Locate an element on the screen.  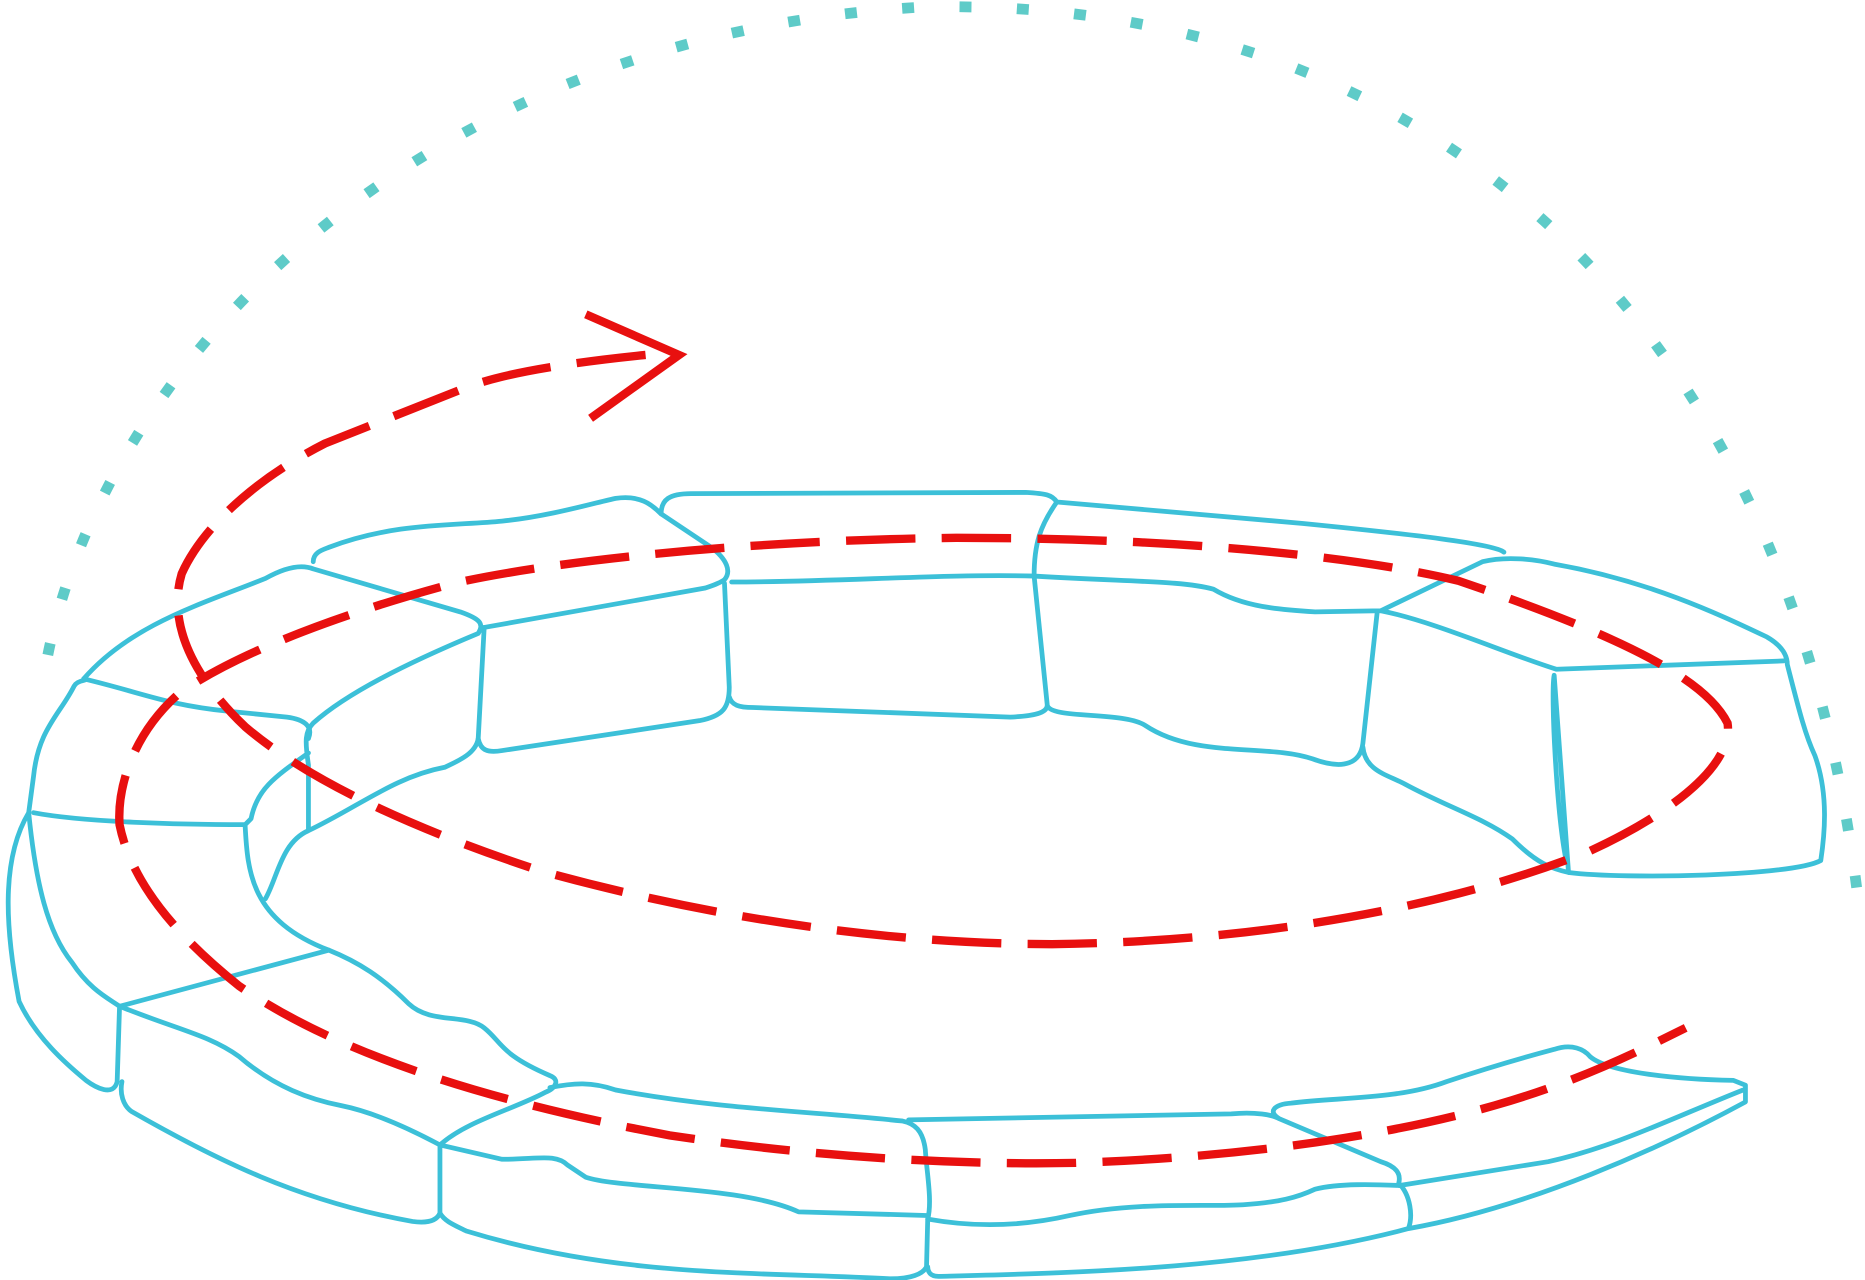
ring-left-upper-wall is located at coordinates (257, 733).